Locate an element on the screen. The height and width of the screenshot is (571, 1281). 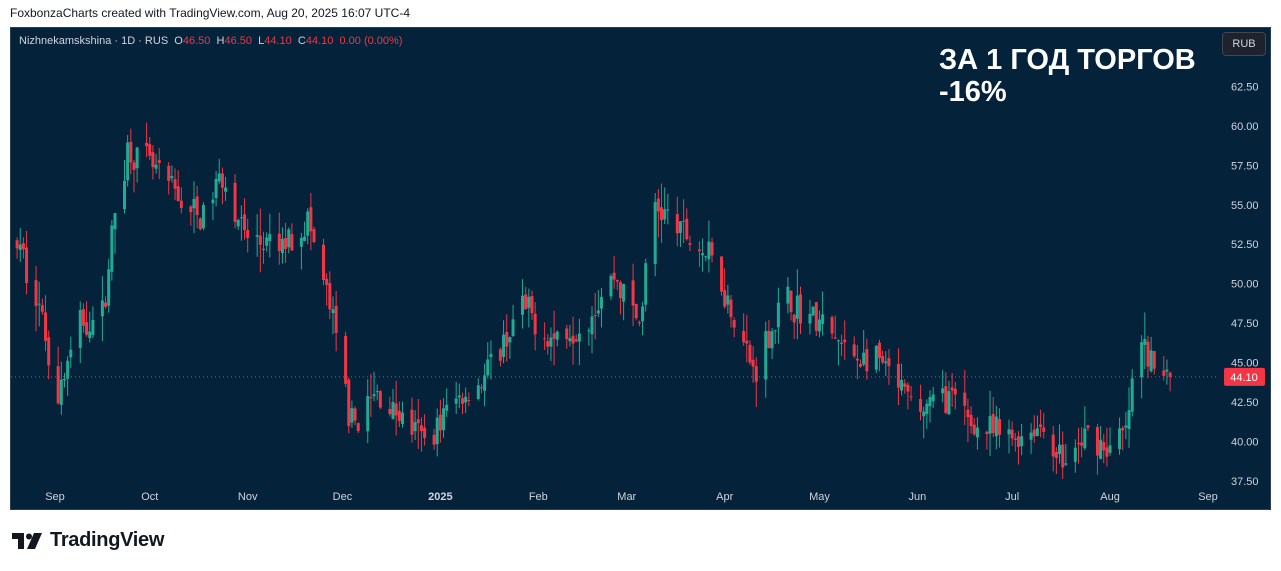
low-label: L is located at coordinates (261, 41).